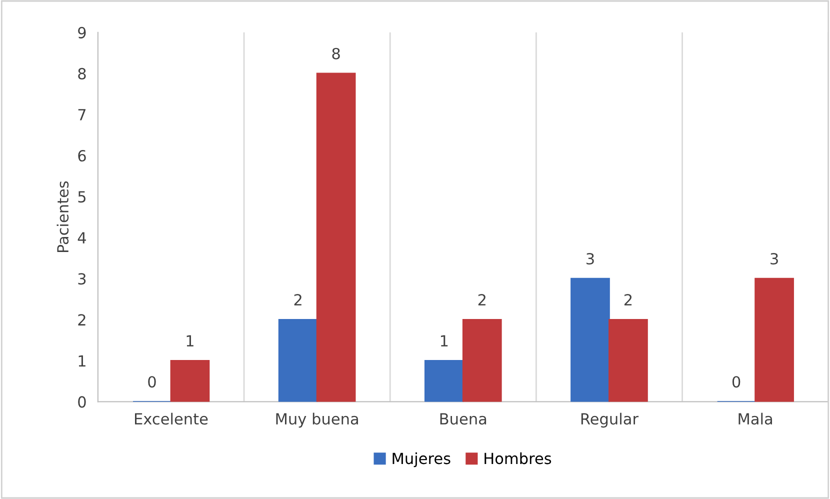  Describe the element at coordinates (82, 32) in the screenshot. I see `y-tick-label: 9` at that location.